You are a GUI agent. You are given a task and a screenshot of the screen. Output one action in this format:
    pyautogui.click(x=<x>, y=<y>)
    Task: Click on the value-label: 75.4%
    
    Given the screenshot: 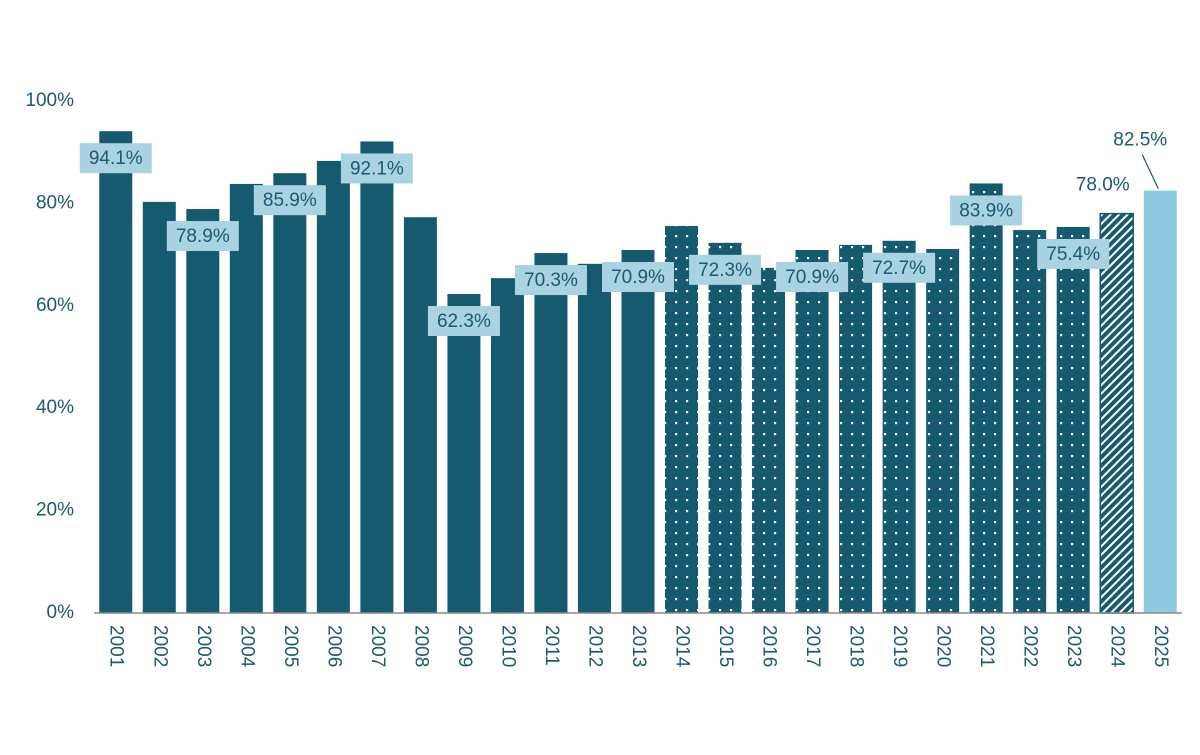 What is the action you would take?
    pyautogui.click(x=1073, y=254)
    